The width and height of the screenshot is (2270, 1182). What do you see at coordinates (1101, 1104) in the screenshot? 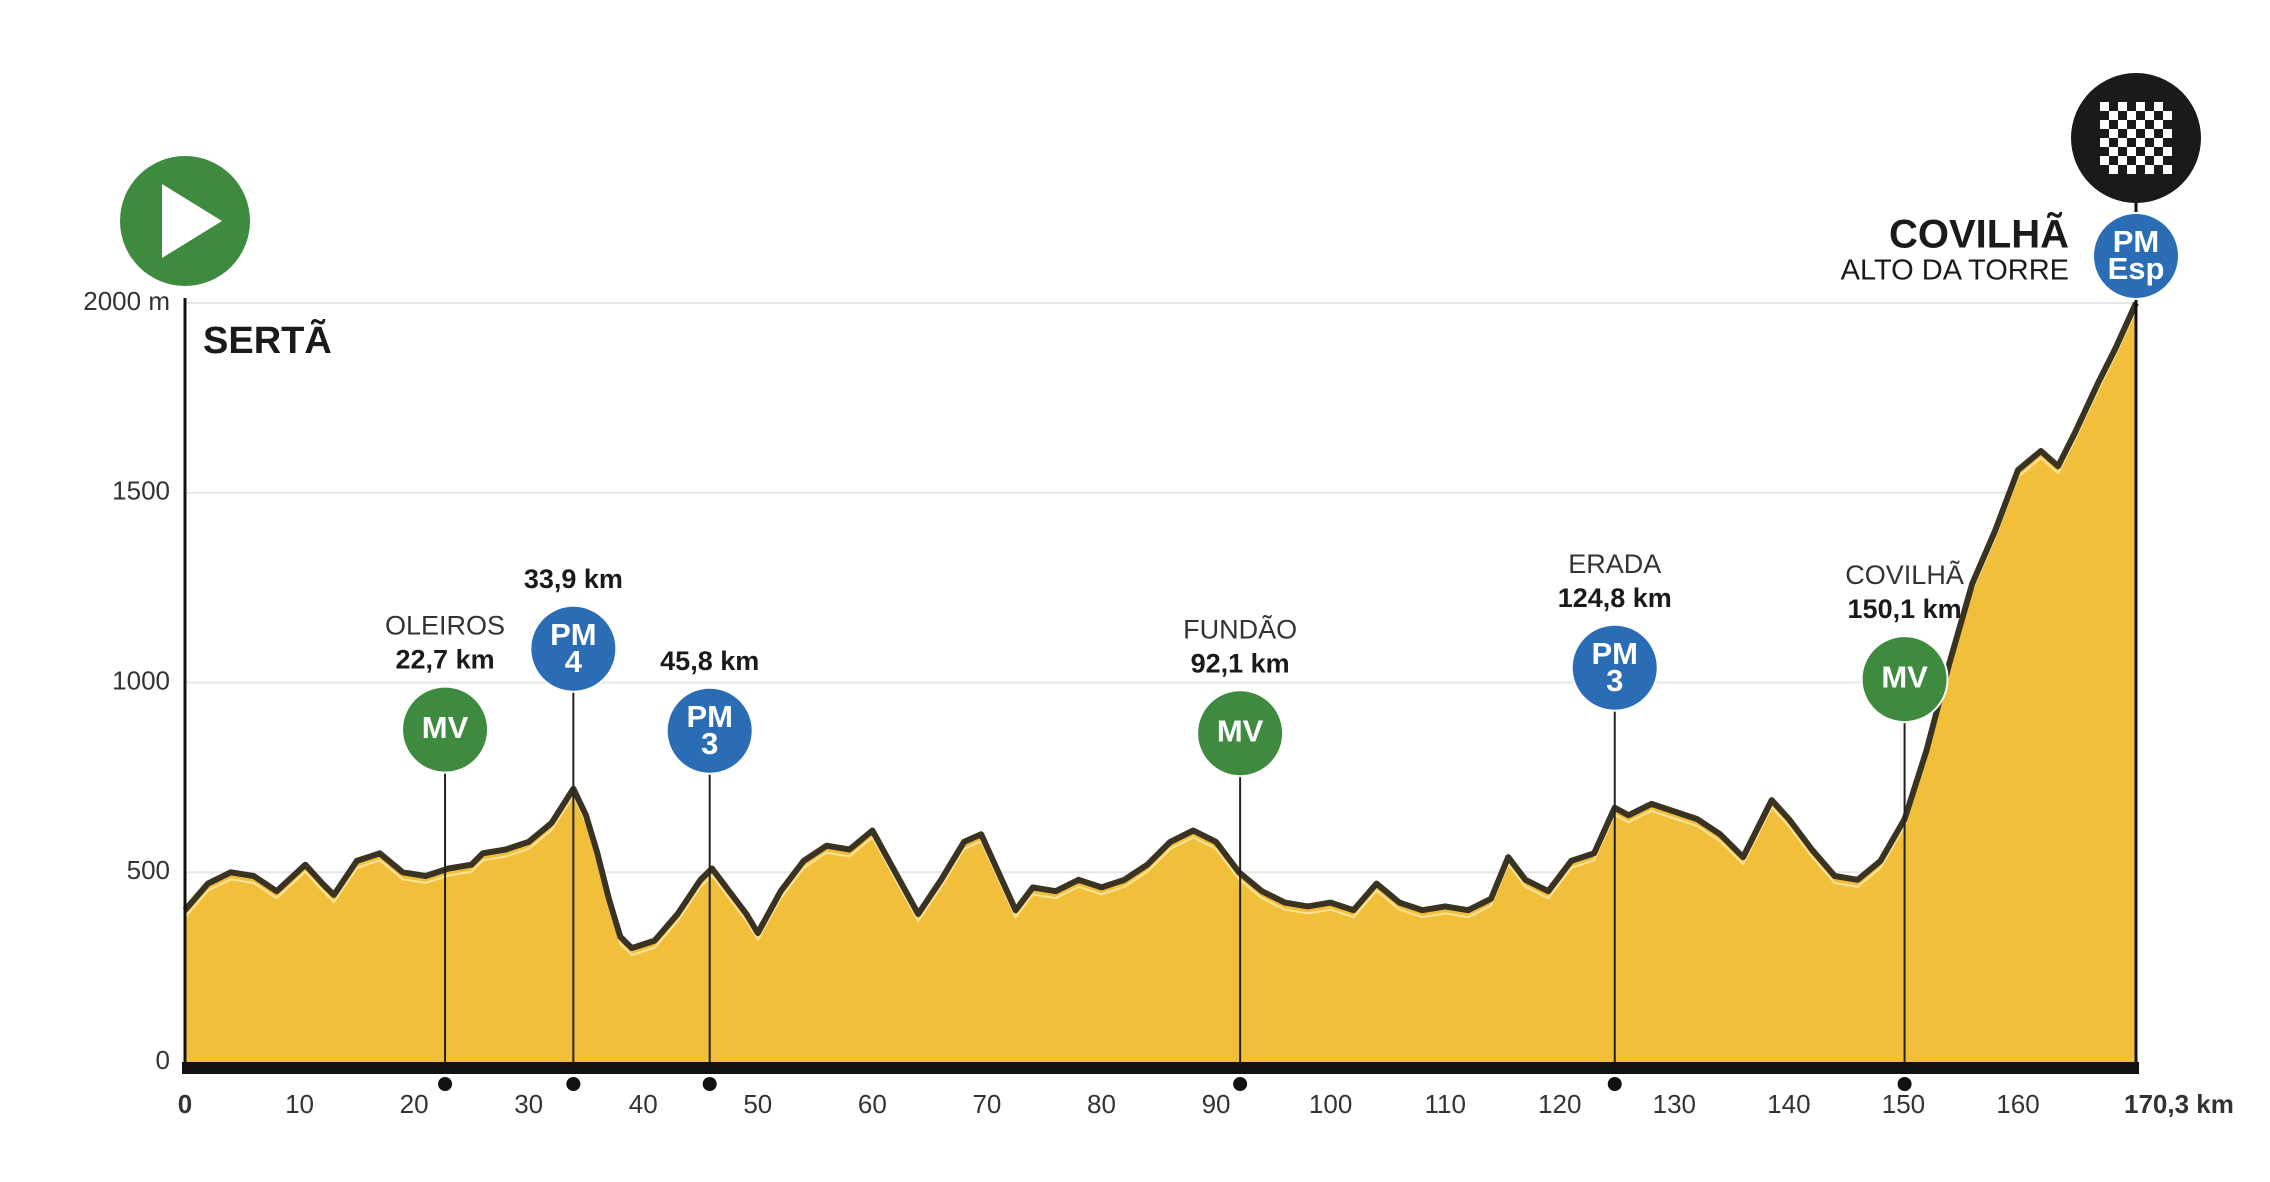
I see `x-tick-label: 80` at bounding box center [1101, 1104].